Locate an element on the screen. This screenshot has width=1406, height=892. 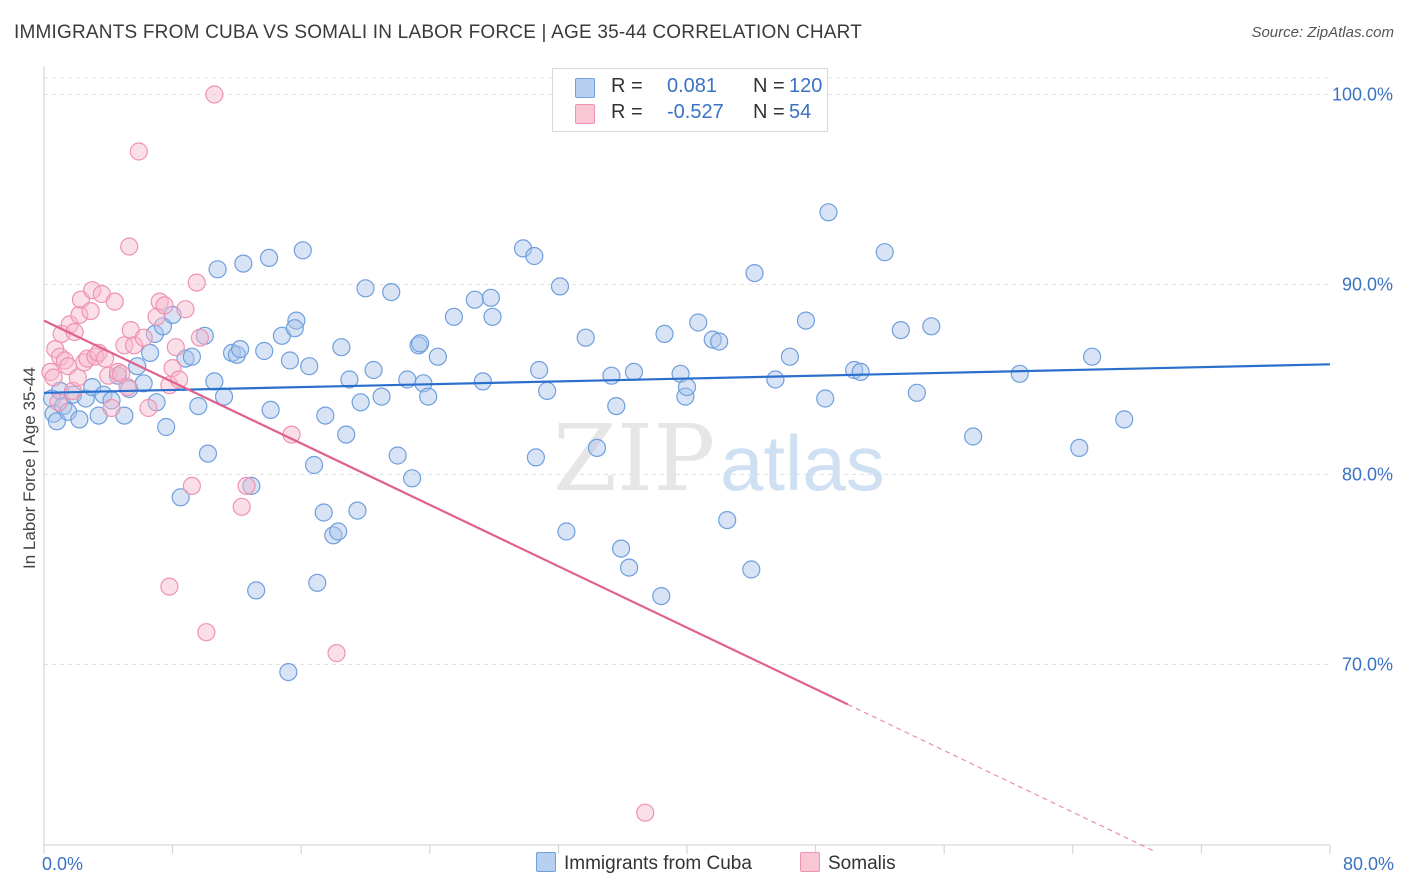
source-credit: Source: ZipAtlas.com is located at coordinates (1322, 32).